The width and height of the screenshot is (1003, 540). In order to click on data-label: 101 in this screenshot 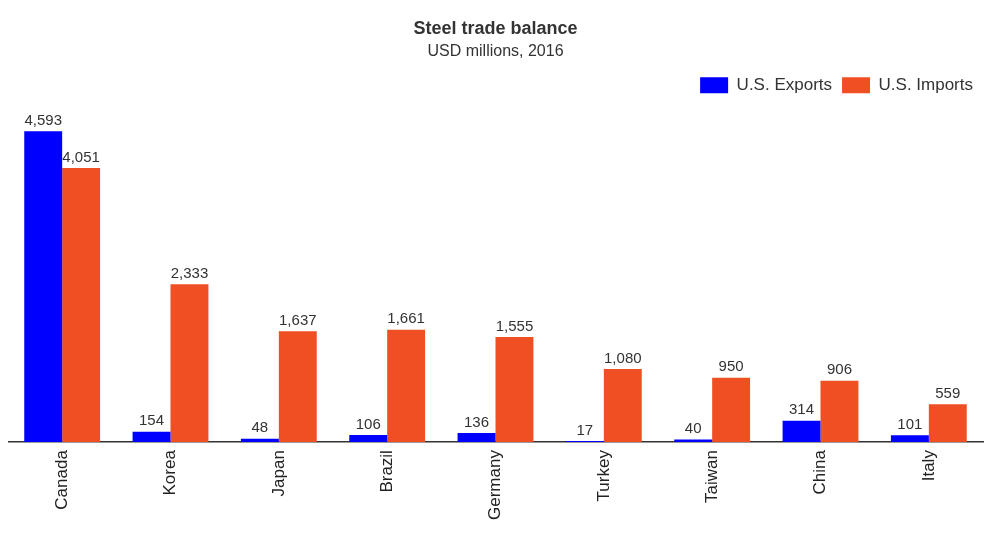, I will do `click(910, 423)`.